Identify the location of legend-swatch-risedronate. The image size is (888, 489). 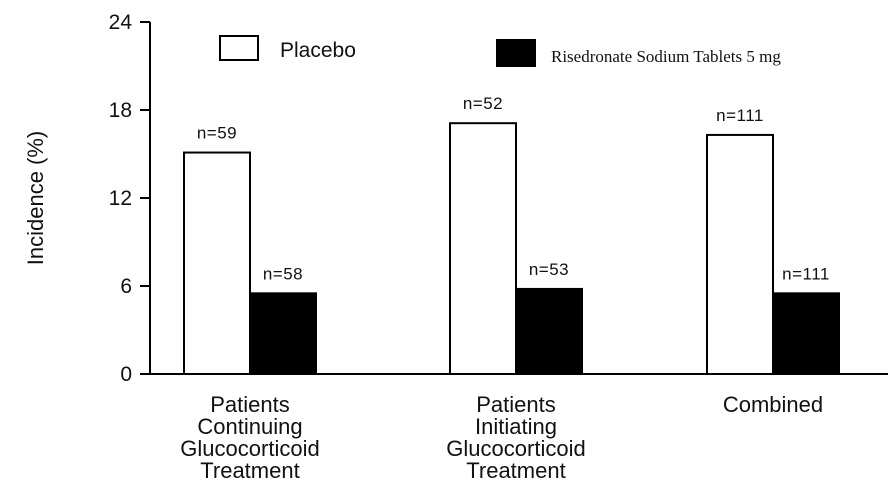
(516, 53).